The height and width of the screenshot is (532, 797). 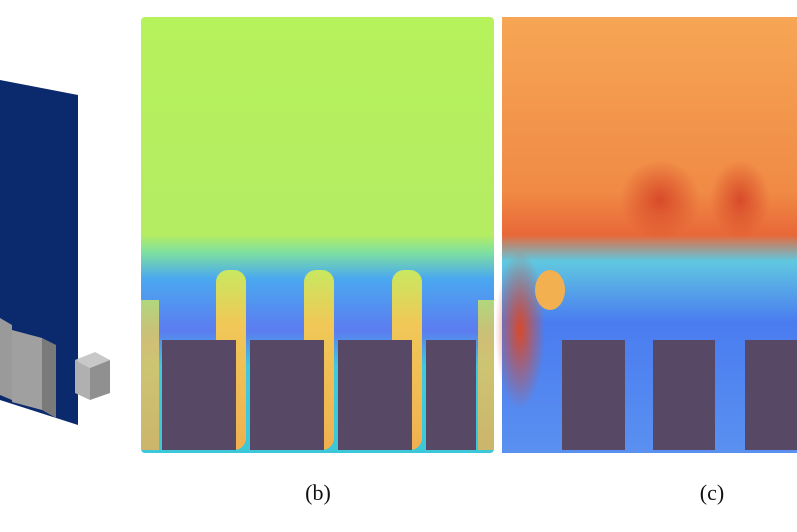 What do you see at coordinates (712, 492) in the screenshot?
I see `panel-label: (c)` at bounding box center [712, 492].